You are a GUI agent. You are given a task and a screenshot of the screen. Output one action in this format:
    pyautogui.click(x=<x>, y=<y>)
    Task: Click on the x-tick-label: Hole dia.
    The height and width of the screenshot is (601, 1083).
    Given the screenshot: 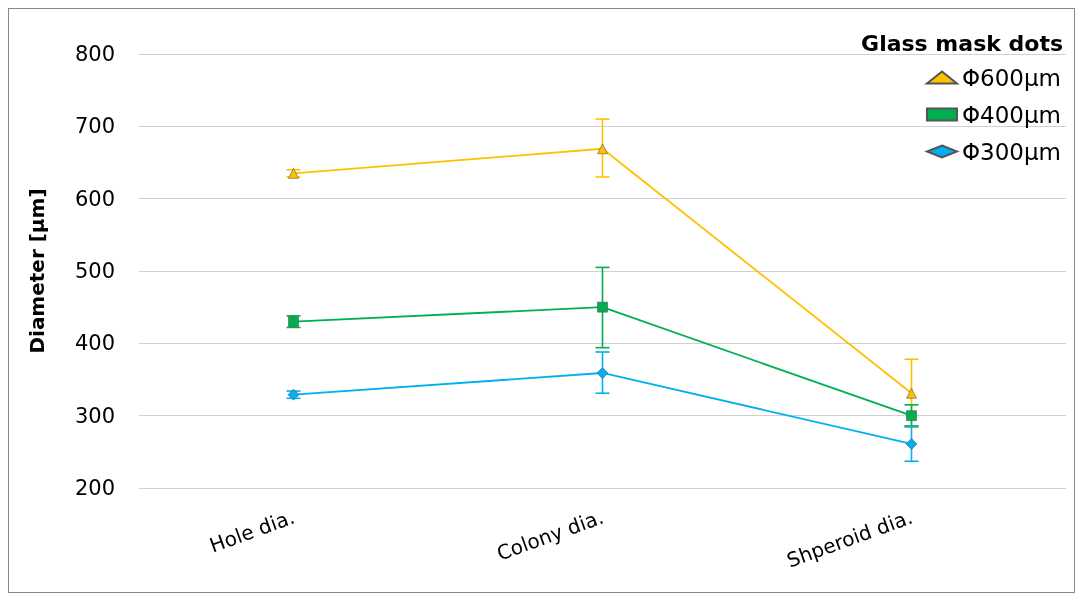 What is the action you would take?
    pyautogui.click(x=252, y=531)
    